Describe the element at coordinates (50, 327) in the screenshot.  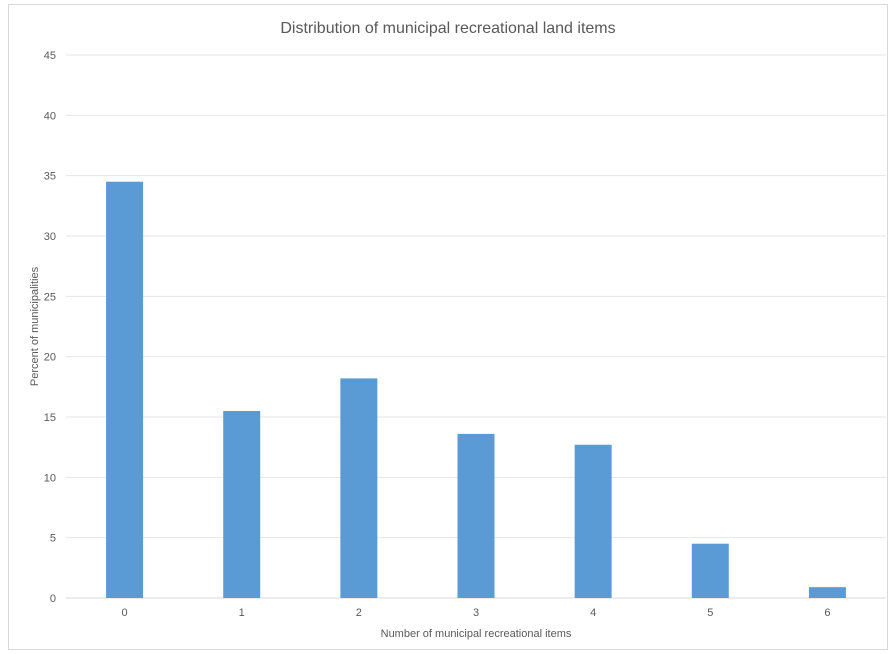
I see `y-tick-labels: 0 5 10 15 20 25 30 35 40 45` at that location.